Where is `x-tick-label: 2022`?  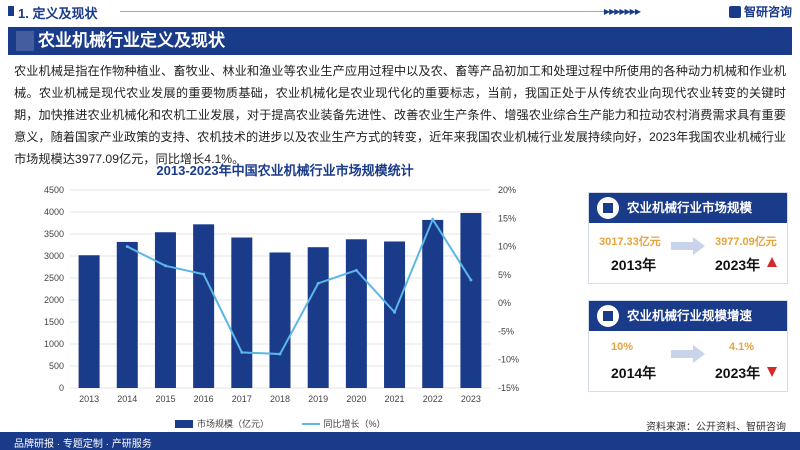 x-tick-label: 2022 is located at coordinates (433, 399).